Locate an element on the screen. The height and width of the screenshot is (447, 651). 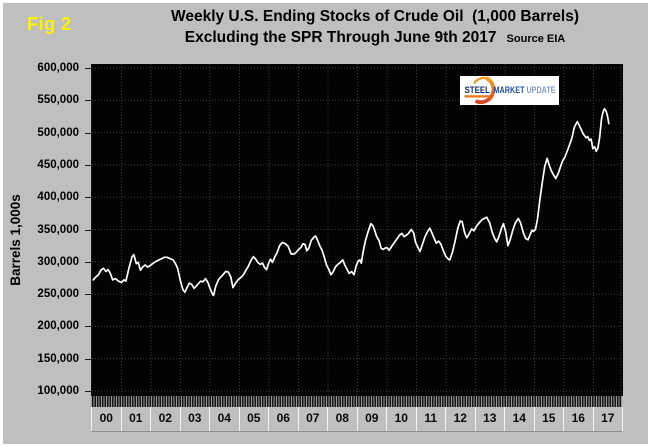
y-tick-label: 350,000 is located at coordinates (58, 229).